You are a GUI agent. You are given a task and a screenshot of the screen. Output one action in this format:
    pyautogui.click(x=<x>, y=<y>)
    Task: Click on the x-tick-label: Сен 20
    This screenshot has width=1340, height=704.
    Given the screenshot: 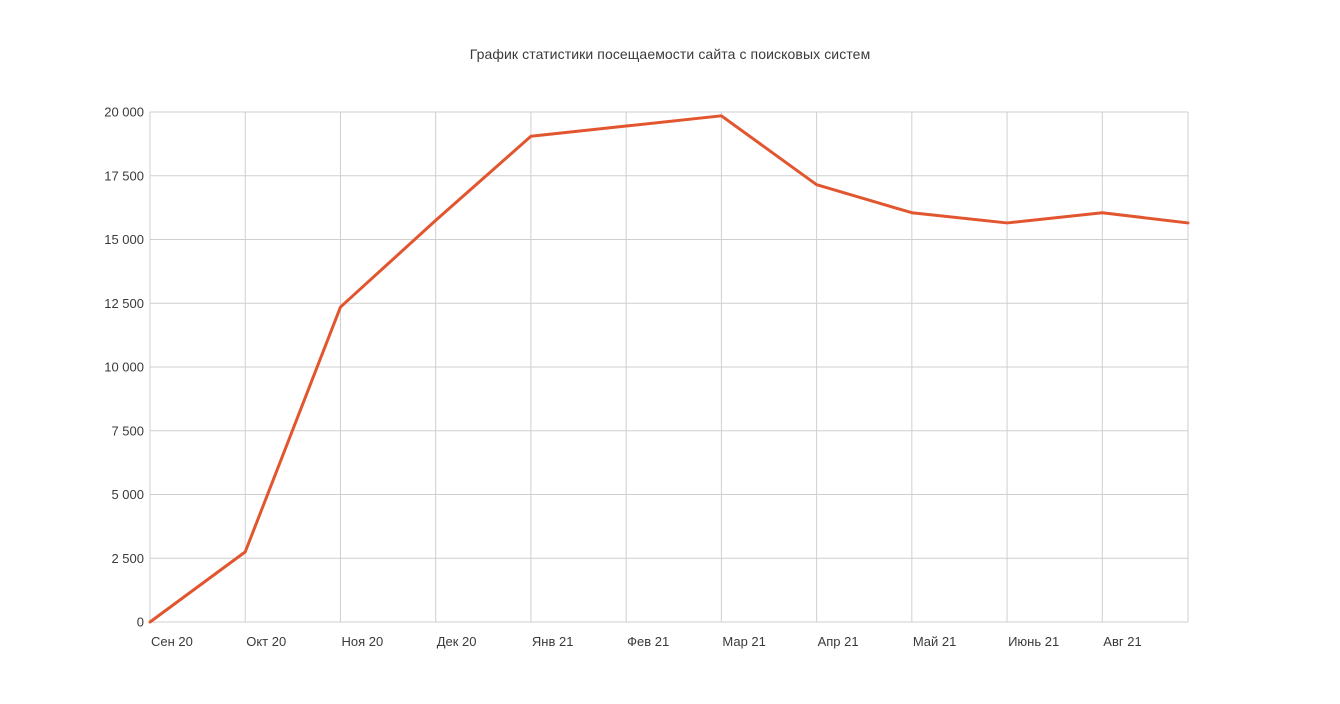 What is the action you would take?
    pyautogui.click(x=172, y=641)
    